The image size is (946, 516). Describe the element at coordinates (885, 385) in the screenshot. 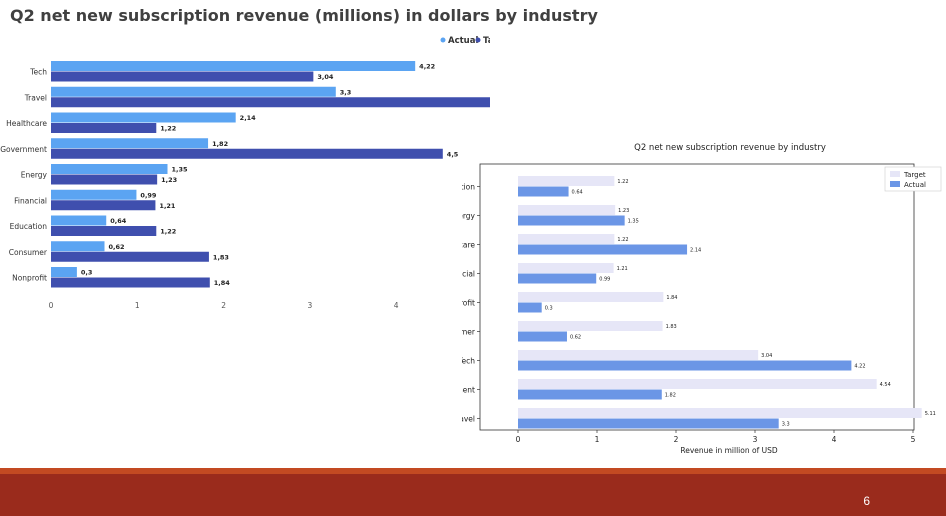

I see `data-label: 4.54` at that location.